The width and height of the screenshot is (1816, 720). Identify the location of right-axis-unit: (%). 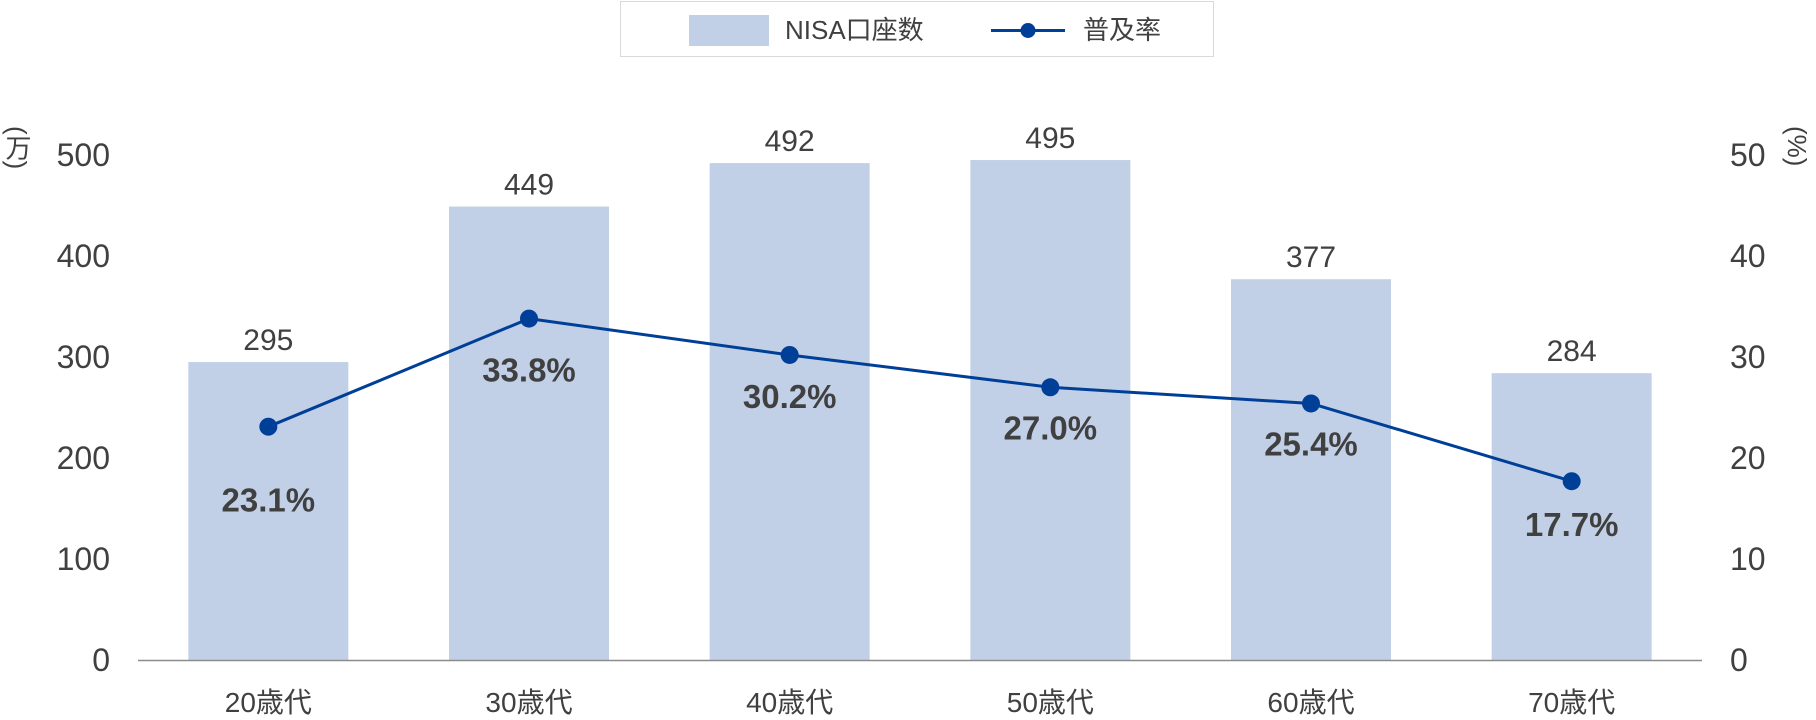
(1797, 146).